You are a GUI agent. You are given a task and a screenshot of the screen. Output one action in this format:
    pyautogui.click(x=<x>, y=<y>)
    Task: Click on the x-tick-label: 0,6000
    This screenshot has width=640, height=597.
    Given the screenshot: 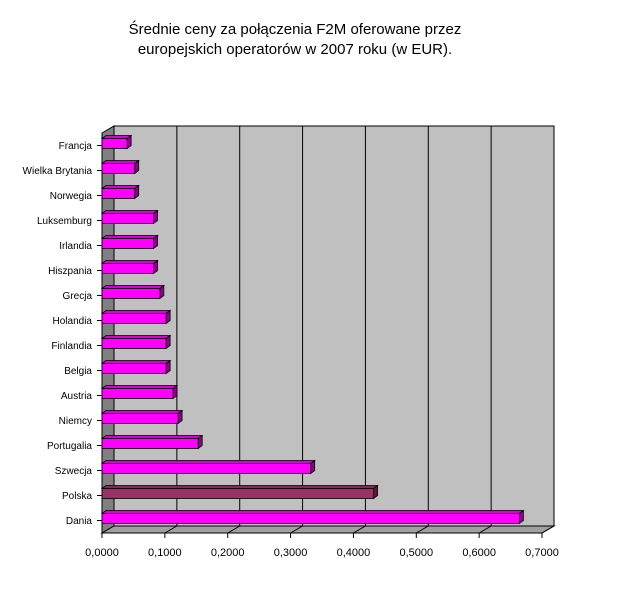 What is the action you would take?
    pyautogui.click(x=479, y=553)
    